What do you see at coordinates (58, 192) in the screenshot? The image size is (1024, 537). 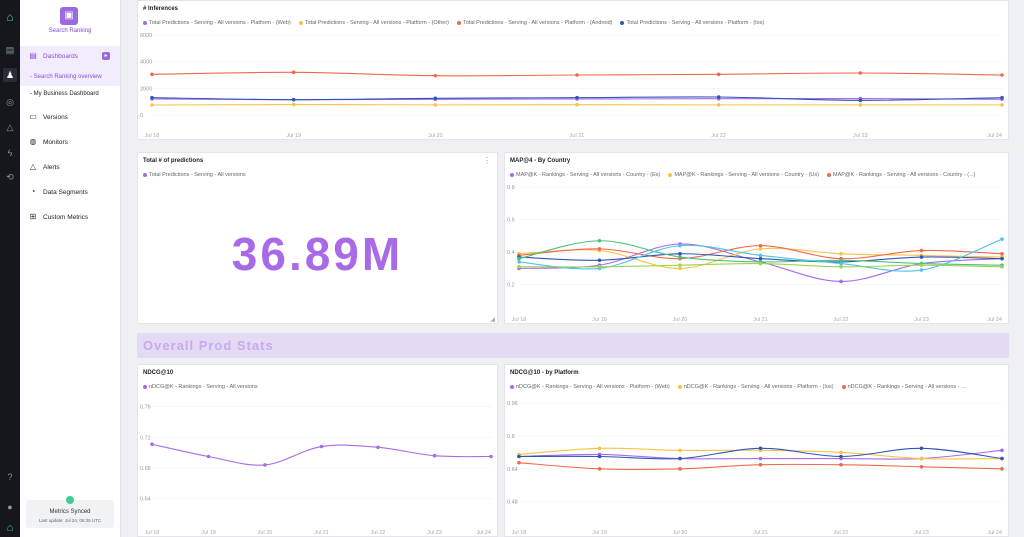 I see `sidebar-item-data-segments: ◔ Data Segments` at bounding box center [58, 192].